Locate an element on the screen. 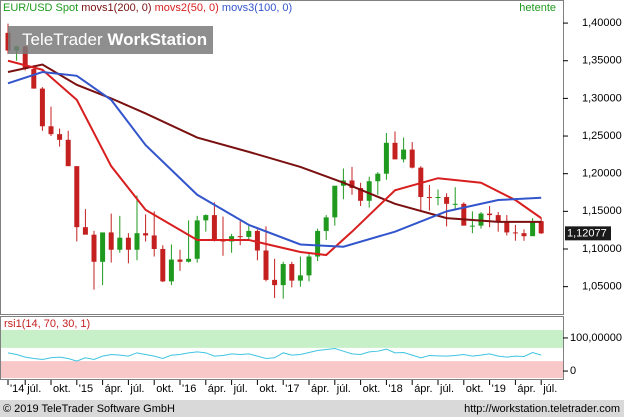 This screenshot has width=624, height=417. watermark-box is located at coordinates (110, 40).